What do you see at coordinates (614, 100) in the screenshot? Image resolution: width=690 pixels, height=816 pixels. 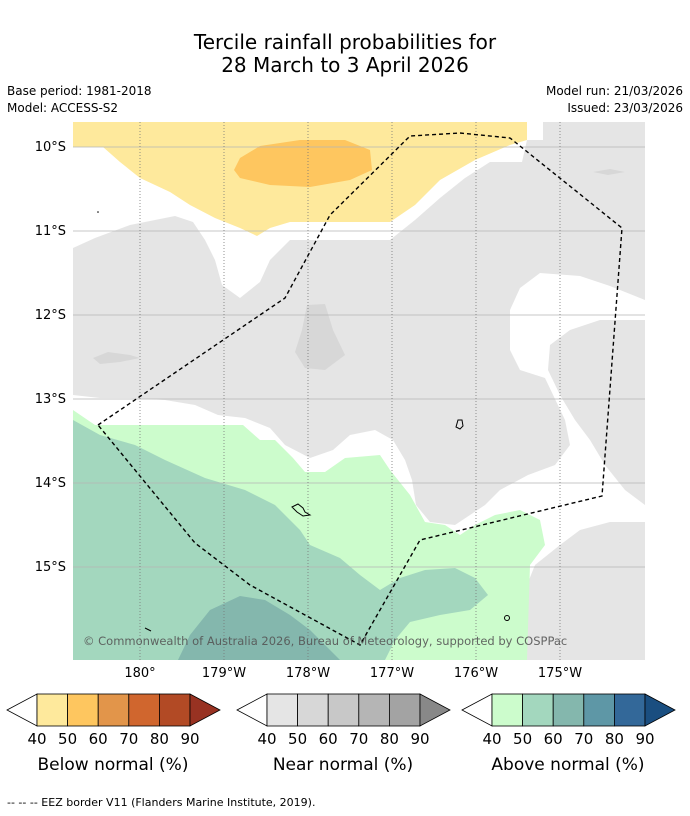 I see `meta-right: Model run: 21/03/2026 Issued: 23/03/2026` at bounding box center [614, 100].